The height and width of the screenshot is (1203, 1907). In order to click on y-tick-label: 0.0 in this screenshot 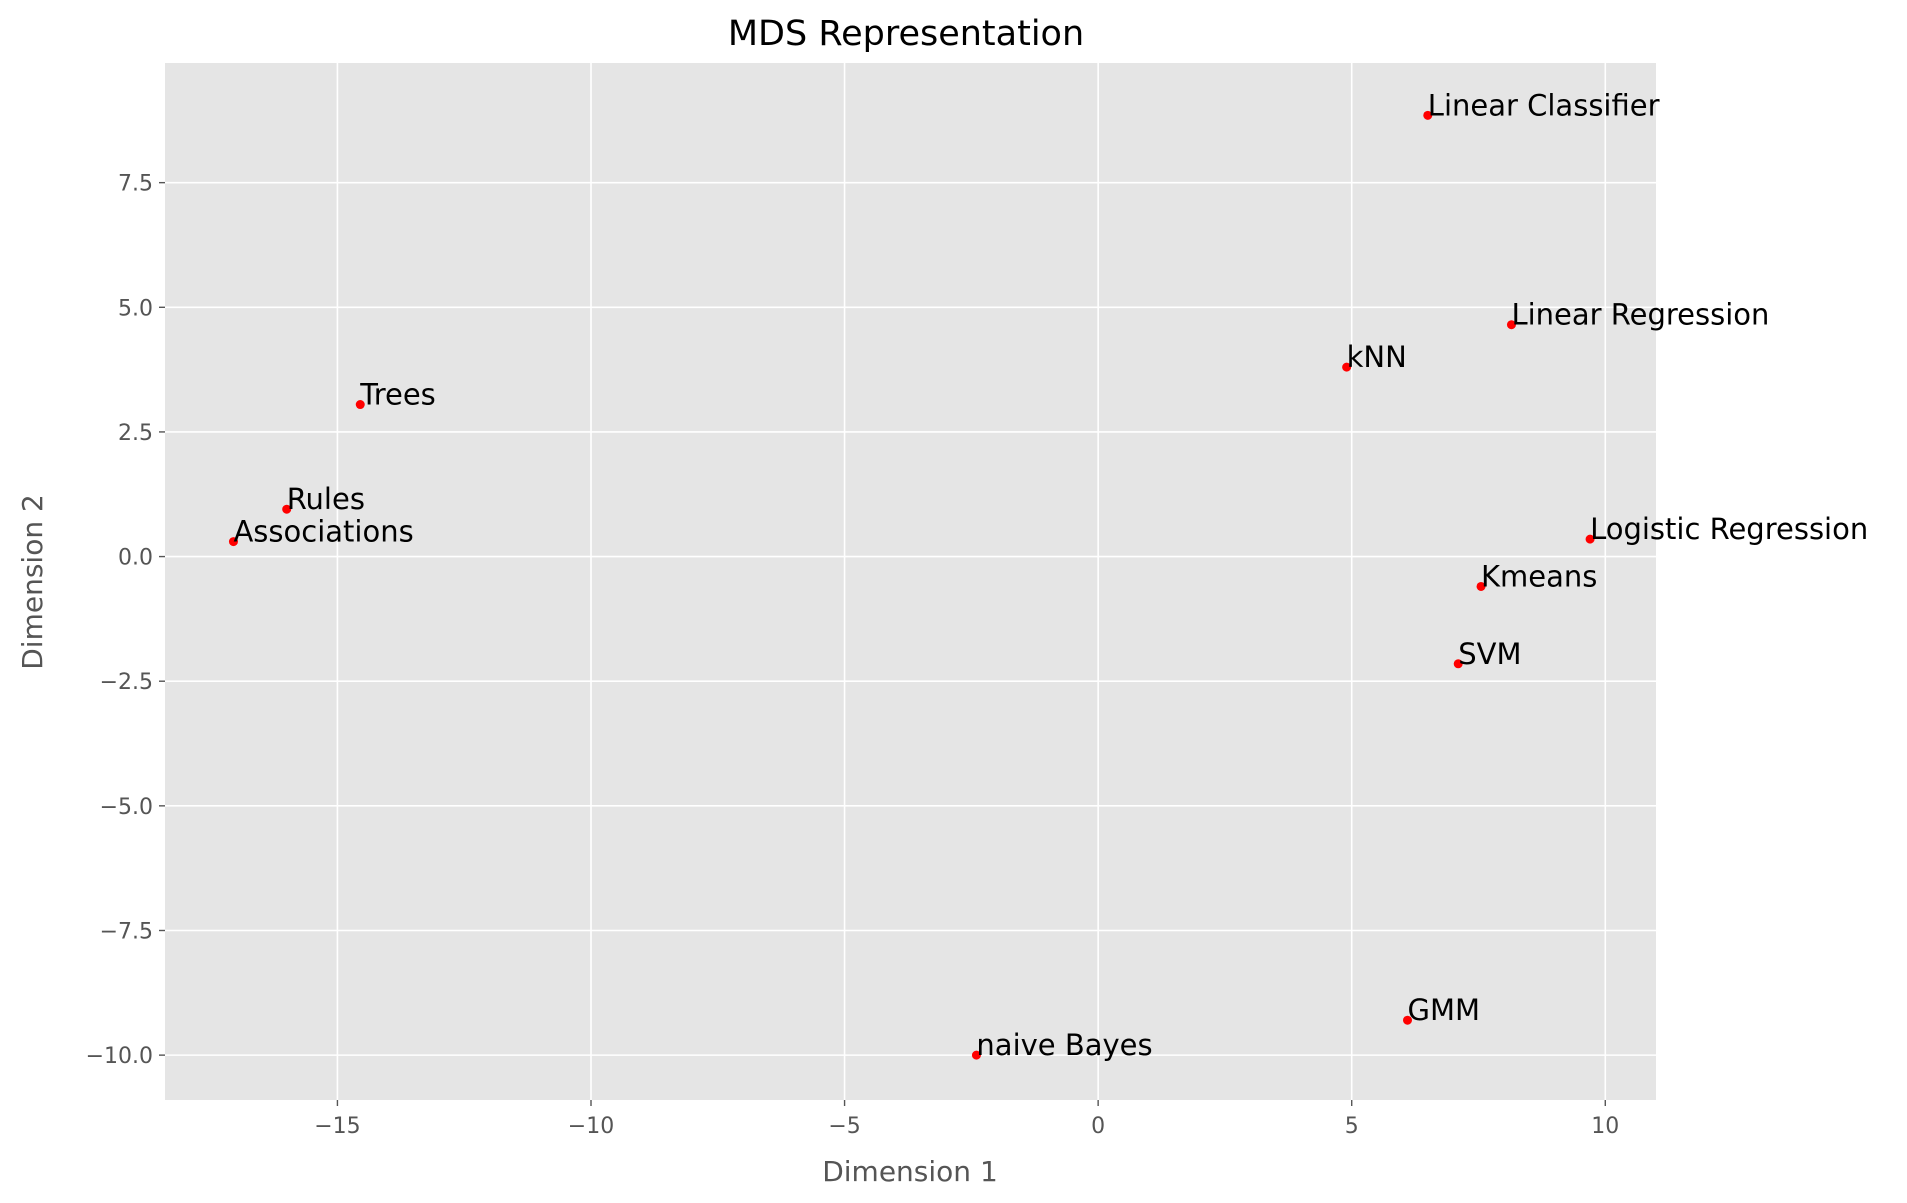, I will do `click(135, 558)`.